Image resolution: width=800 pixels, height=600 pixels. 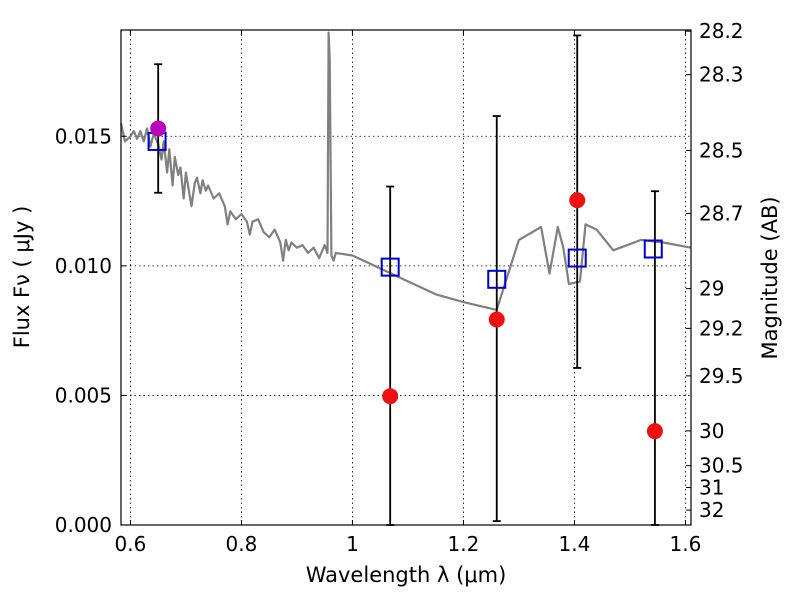 What do you see at coordinates (464, 544) in the screenshot?
I see `x-tick-label: 1.2` at bounding box center [464, 544].